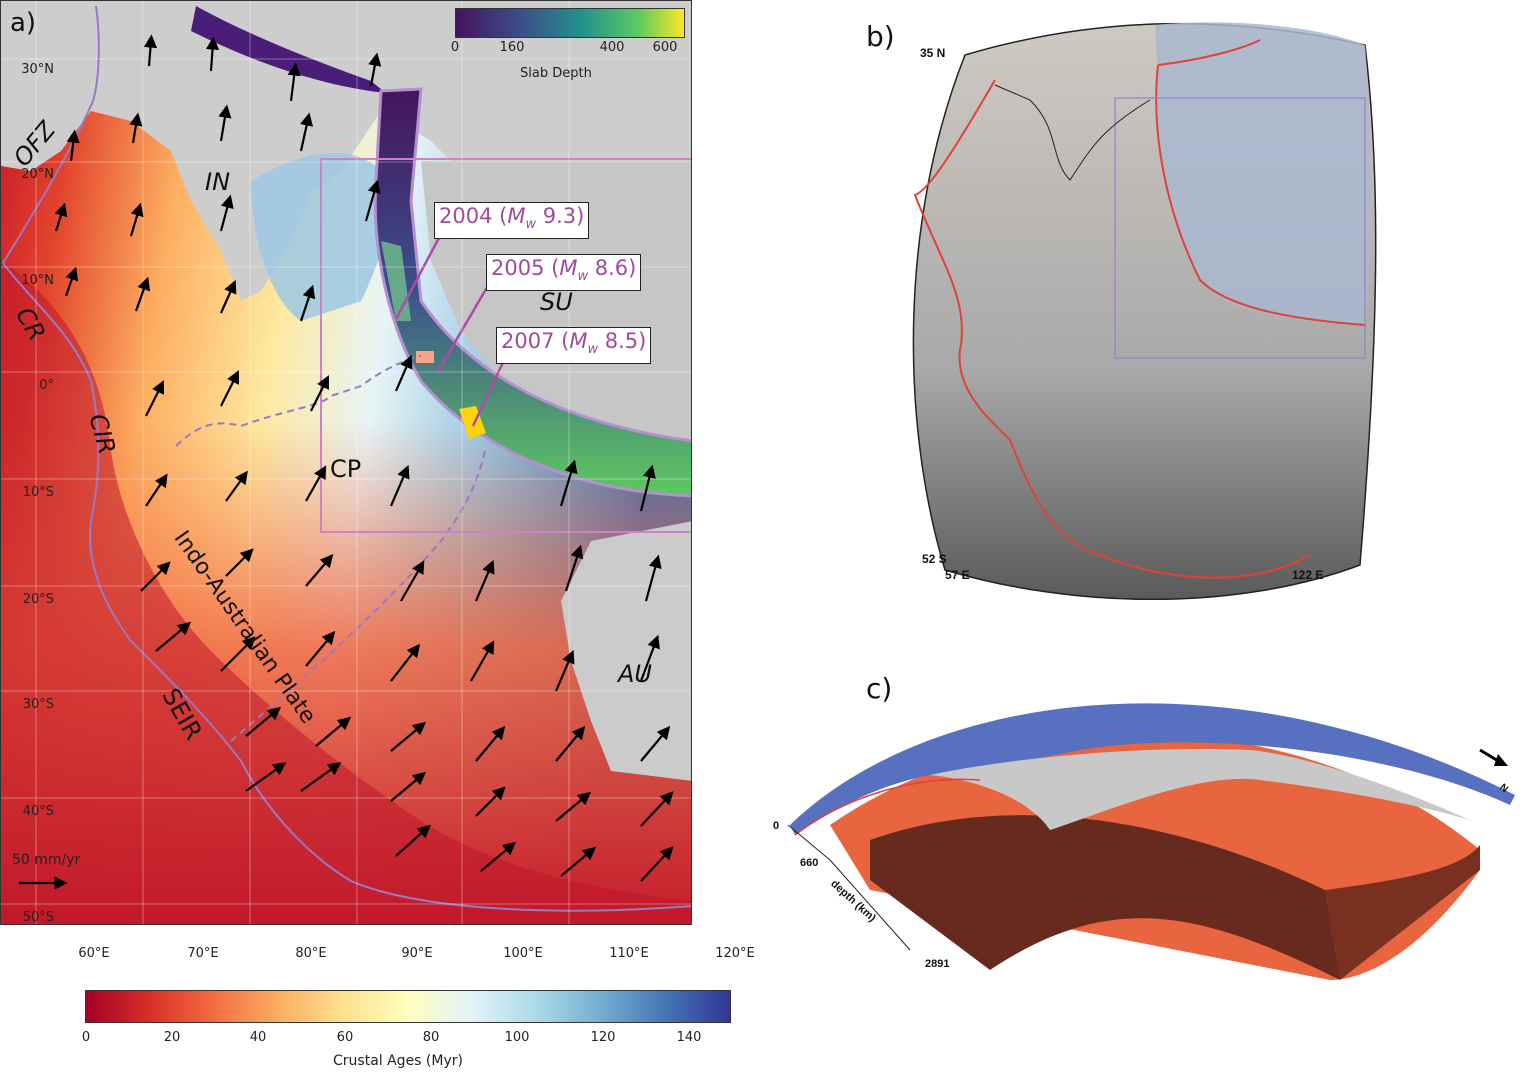 The height and width of the screenshot is (1087, 1536). What do you see at coordinates (809, 863) in the screenshot?
I see `depth-tick-660: 660` at bounding box center [809, 863].